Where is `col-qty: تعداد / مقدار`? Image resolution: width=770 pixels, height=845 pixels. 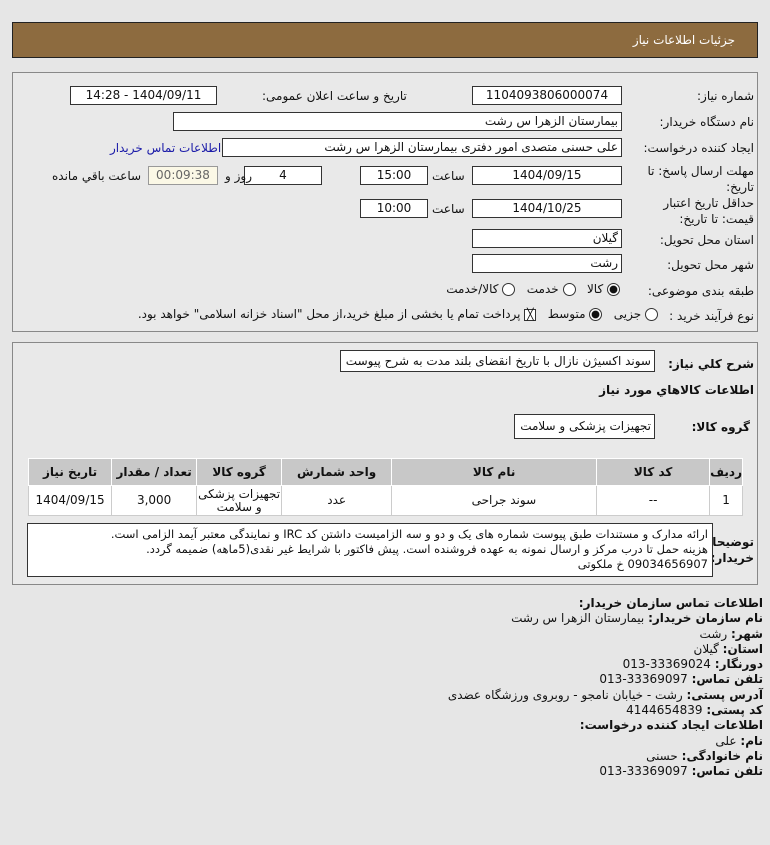
col-qty: تعداد / مقدار is located at coordinates (154, 472).